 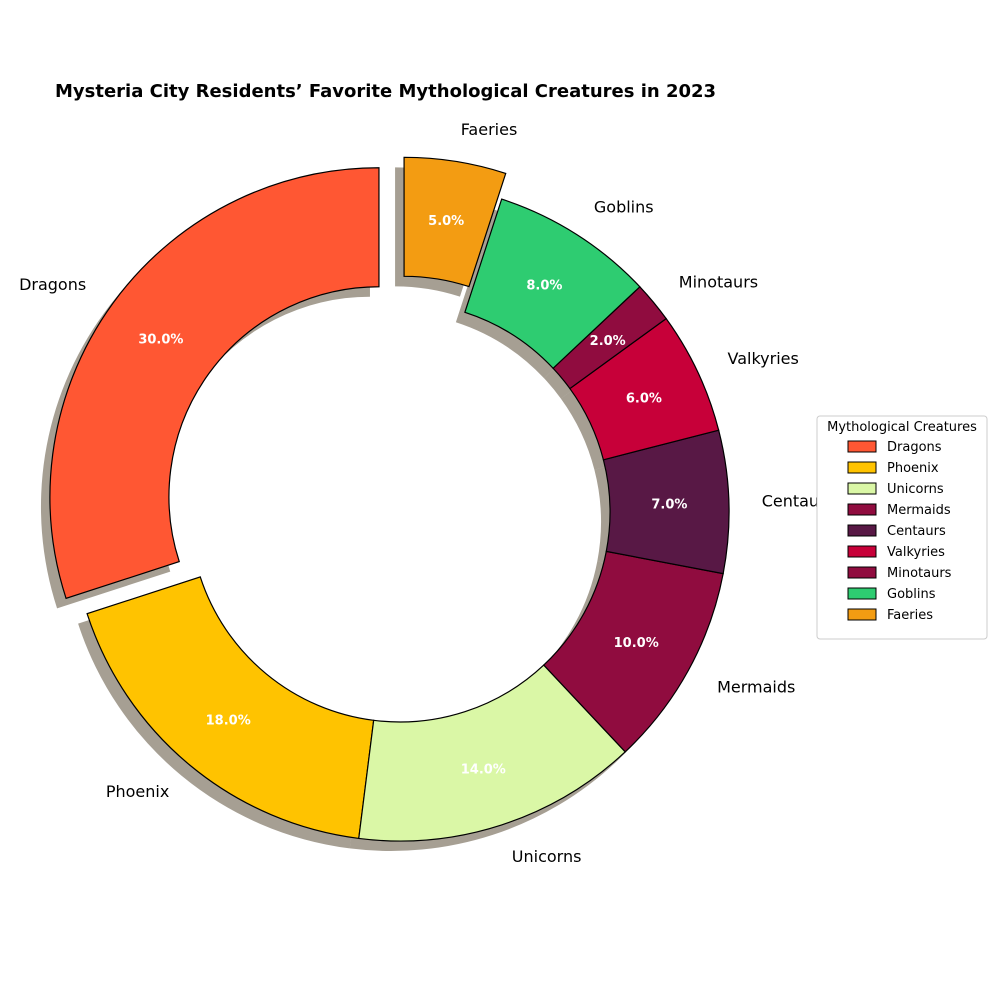 What do you see at coordinates (862, 551) in the screenshot?
I see `legend-swatch-valkyries` at bounding box center [862, 551].